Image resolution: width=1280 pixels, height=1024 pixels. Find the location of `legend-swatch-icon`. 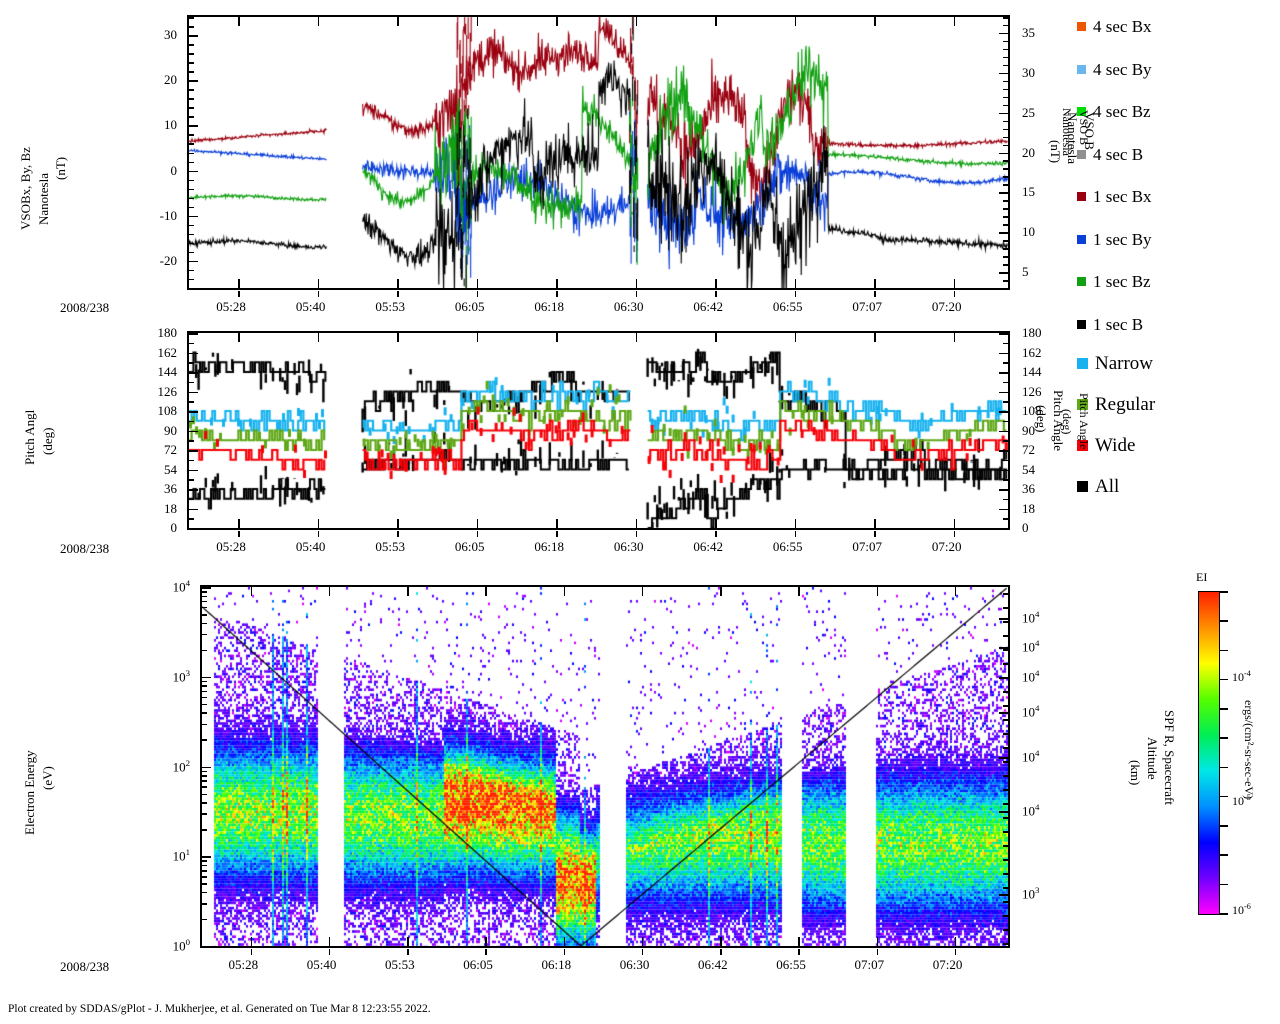

legend-swatch-icon is located at coordinates (1081, 154).